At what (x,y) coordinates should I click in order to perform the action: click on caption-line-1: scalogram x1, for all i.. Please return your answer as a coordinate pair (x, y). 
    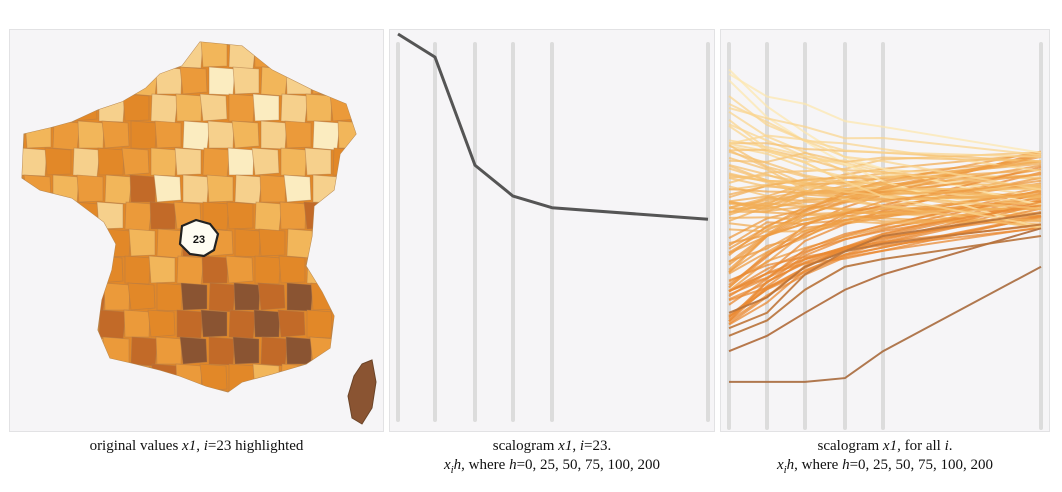
    Looking at the image, I should click on (885, 446).